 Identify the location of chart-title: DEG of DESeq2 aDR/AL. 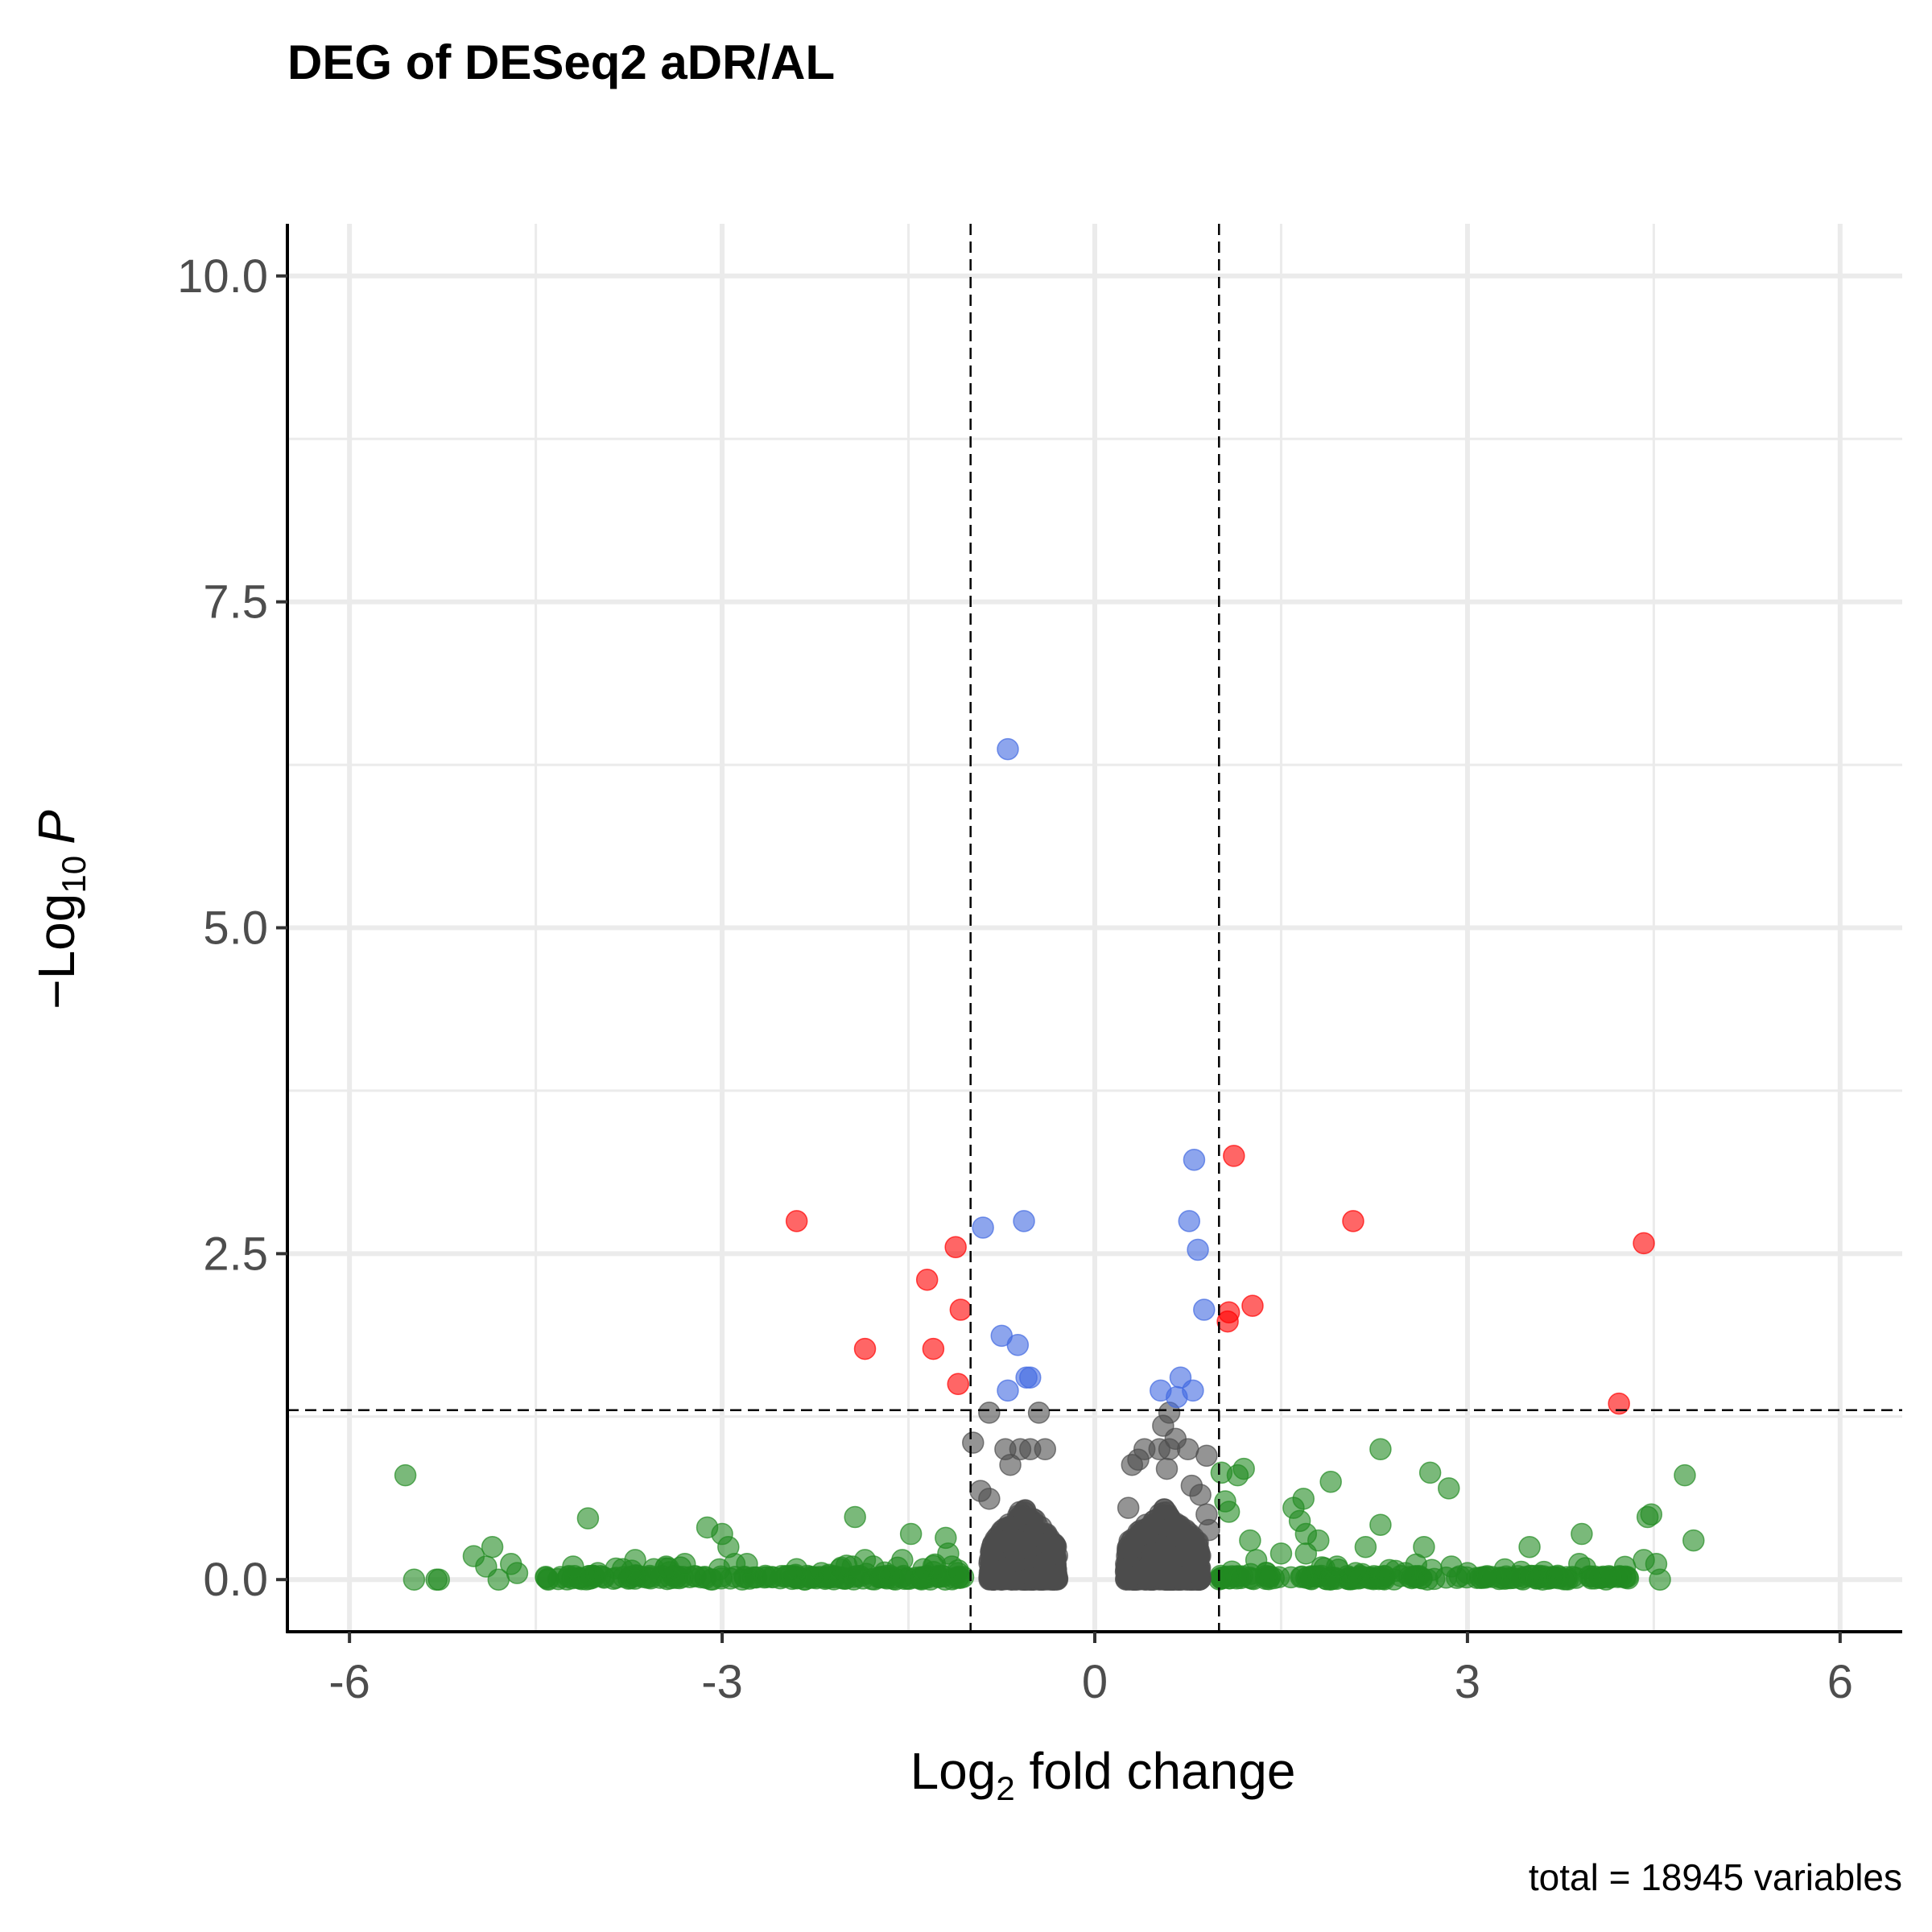
(561, 62).